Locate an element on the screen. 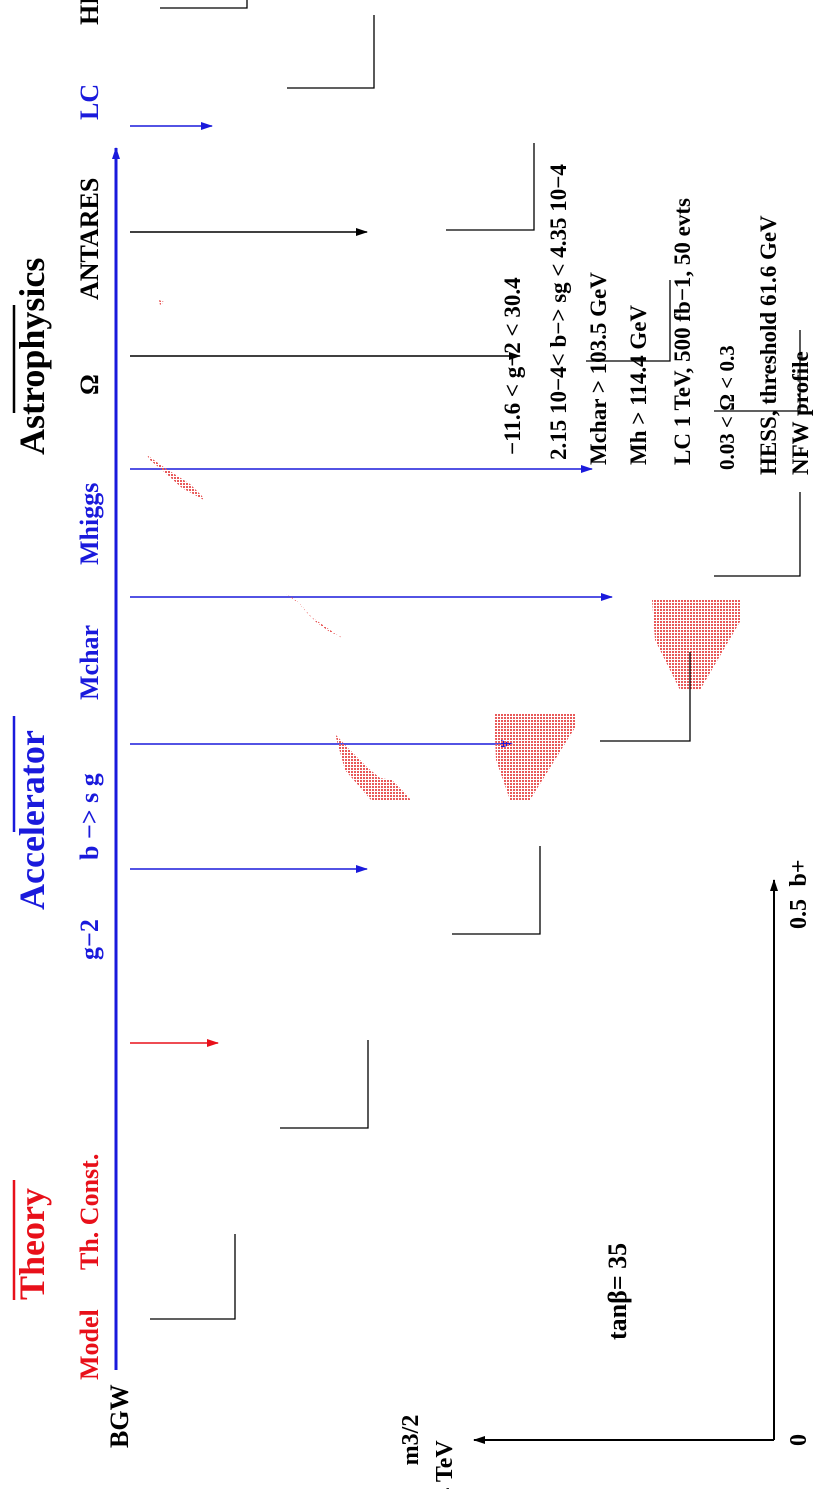 This screenshot has height=1494, width=827. constraint-text: NFW profile is located at coordinates (800, 413).